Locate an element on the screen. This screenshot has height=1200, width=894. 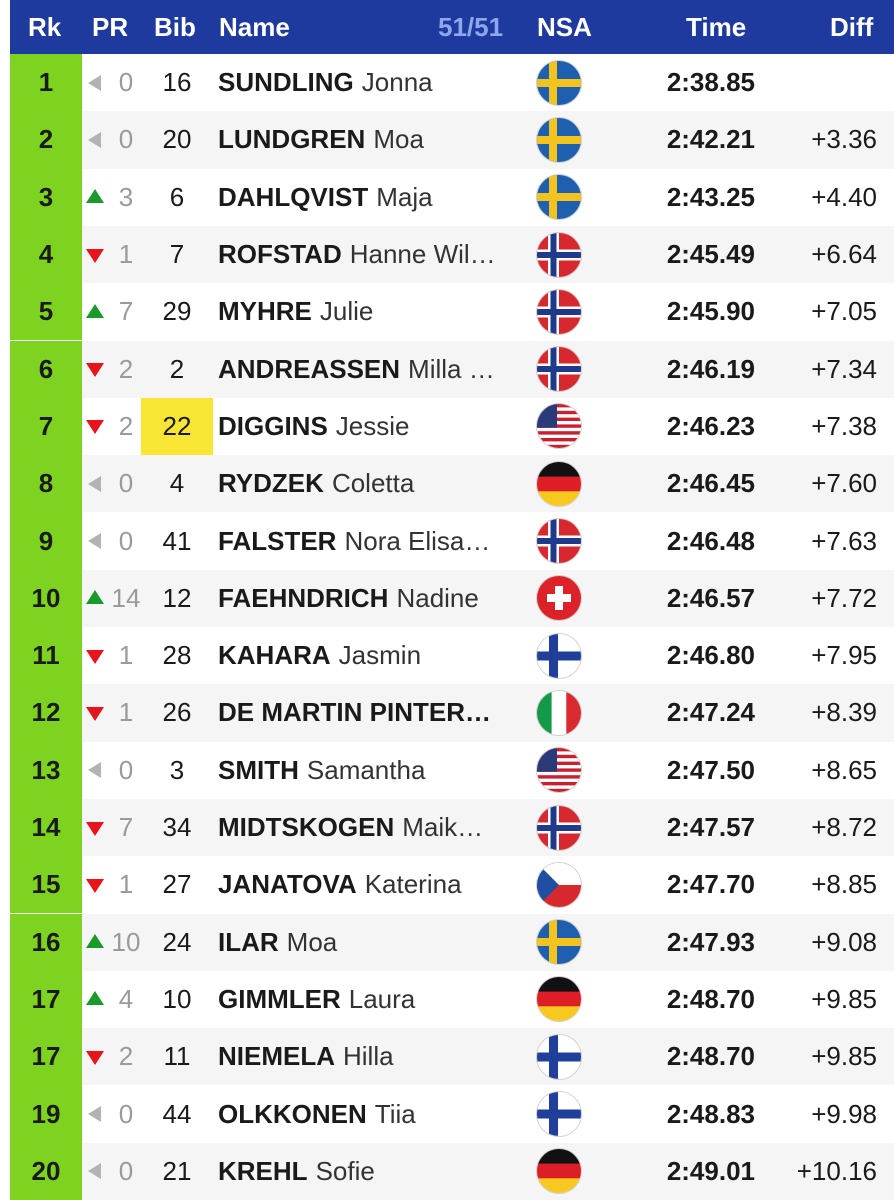
header-diff: Diff is located at coordinates (852, 27).